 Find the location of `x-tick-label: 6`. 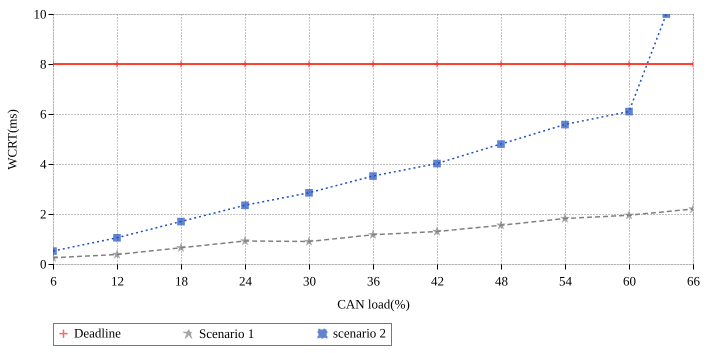

x-tick-label: 6 is located at coordinates (54, 281).